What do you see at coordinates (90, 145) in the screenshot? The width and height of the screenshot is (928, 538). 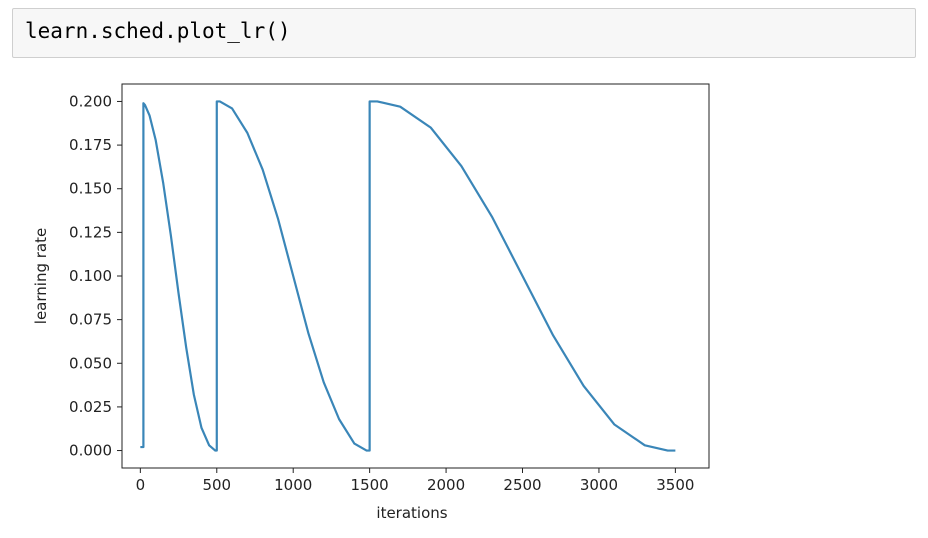 I see `y-tick-label: 0.175` at bounding box center [90, 145].